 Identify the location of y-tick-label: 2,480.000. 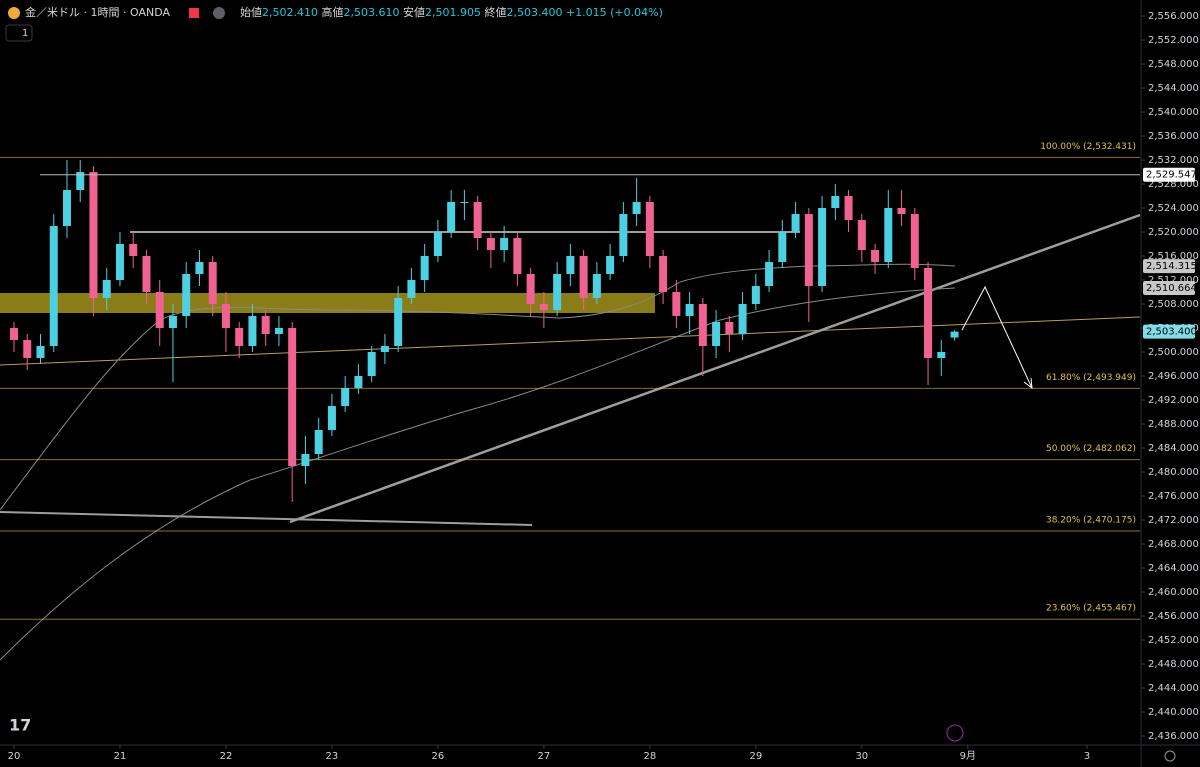
(1173, 472).